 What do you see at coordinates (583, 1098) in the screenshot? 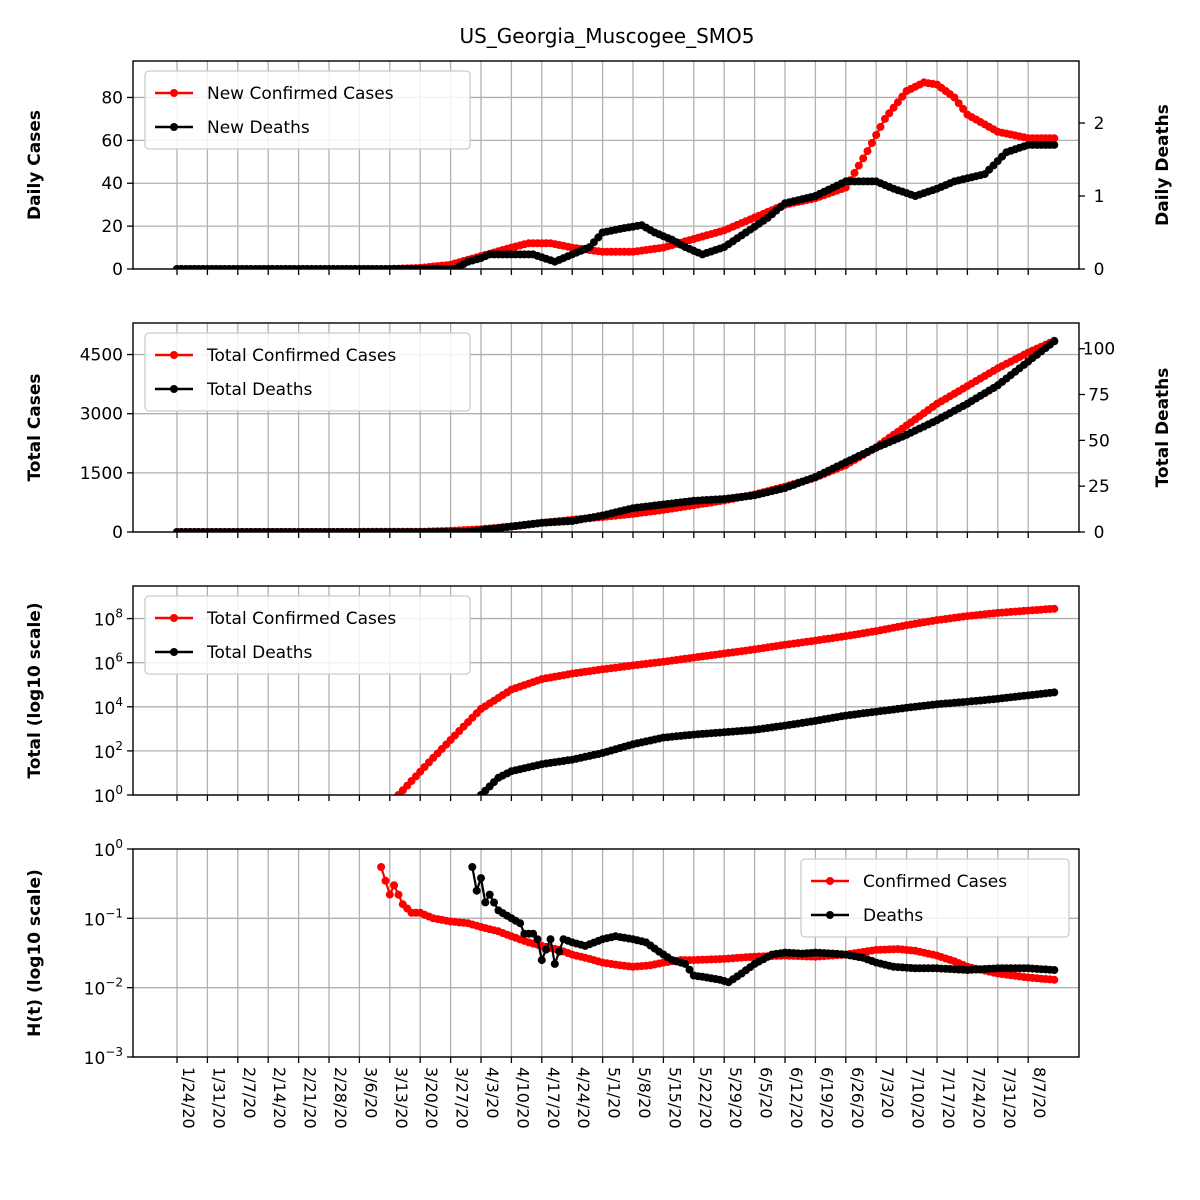
I see `x-tick-label: 4/24/20` at bounding box center [583, 1098].